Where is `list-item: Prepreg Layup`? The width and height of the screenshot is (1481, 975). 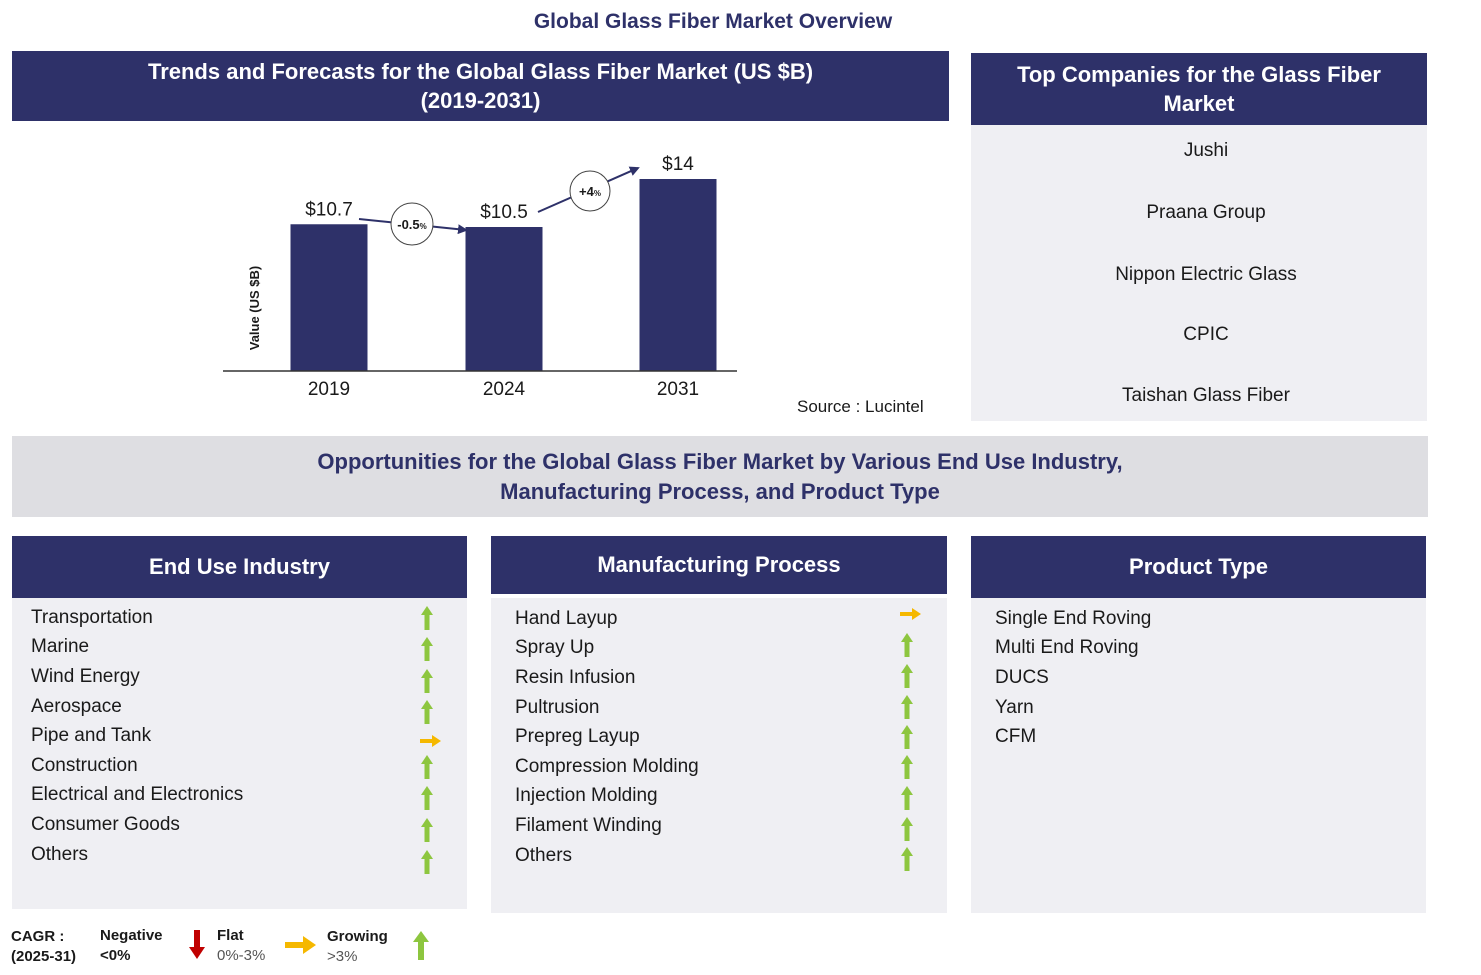 list-item: Prepreg Layup is located at coordinates (577, 736).